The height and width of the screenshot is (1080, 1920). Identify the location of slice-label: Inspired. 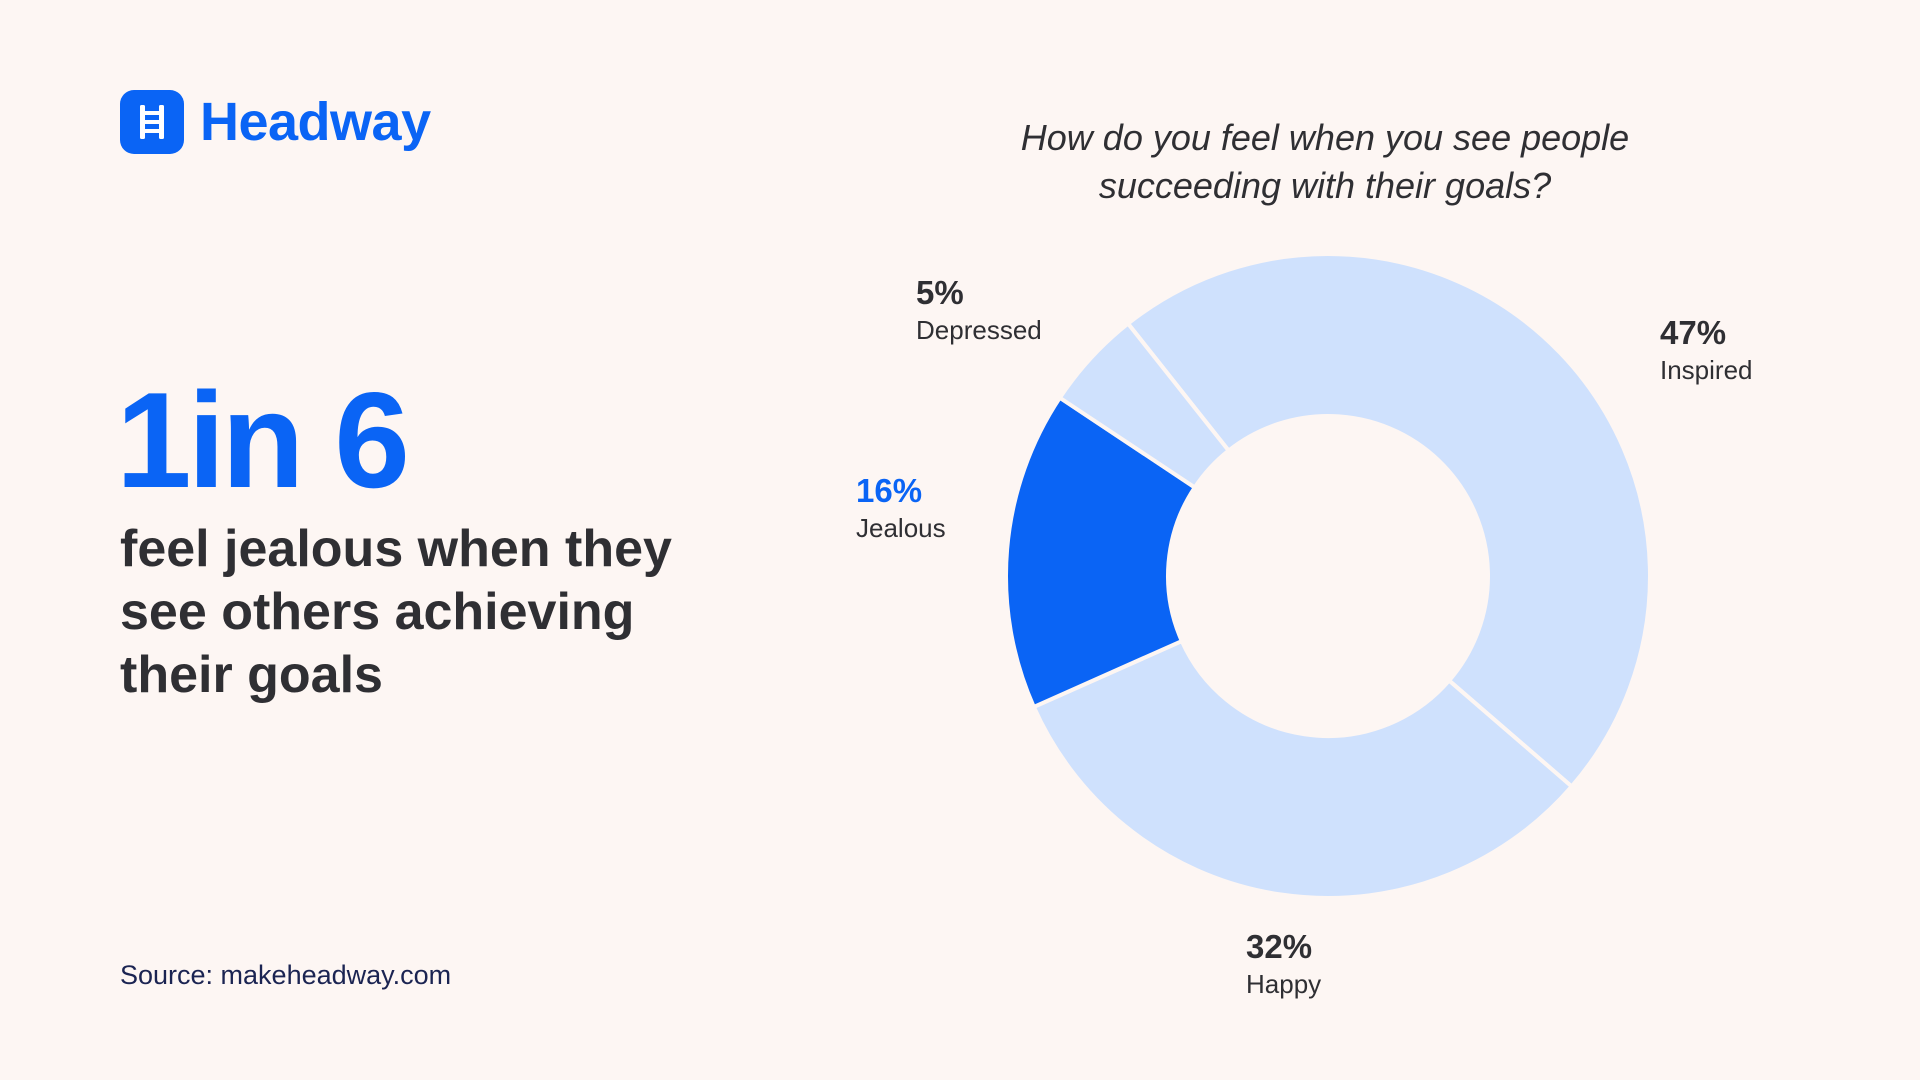
(1706, 370).